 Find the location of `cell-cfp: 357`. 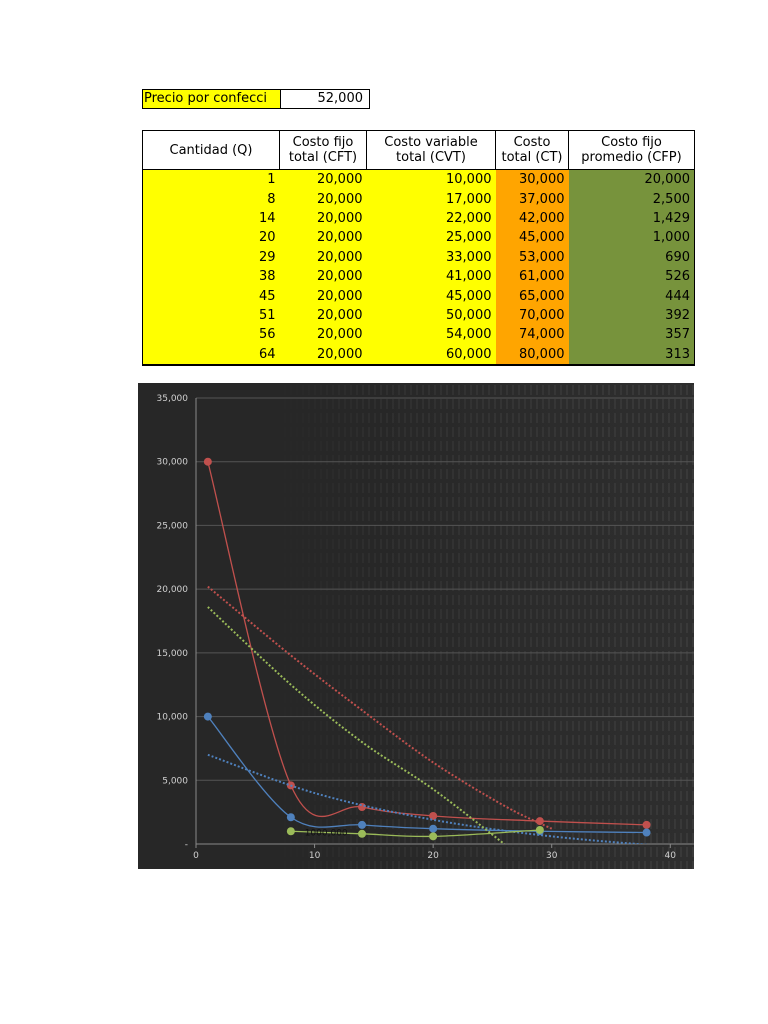

cell-cfp: 357 is located at coordinates (631, 335).